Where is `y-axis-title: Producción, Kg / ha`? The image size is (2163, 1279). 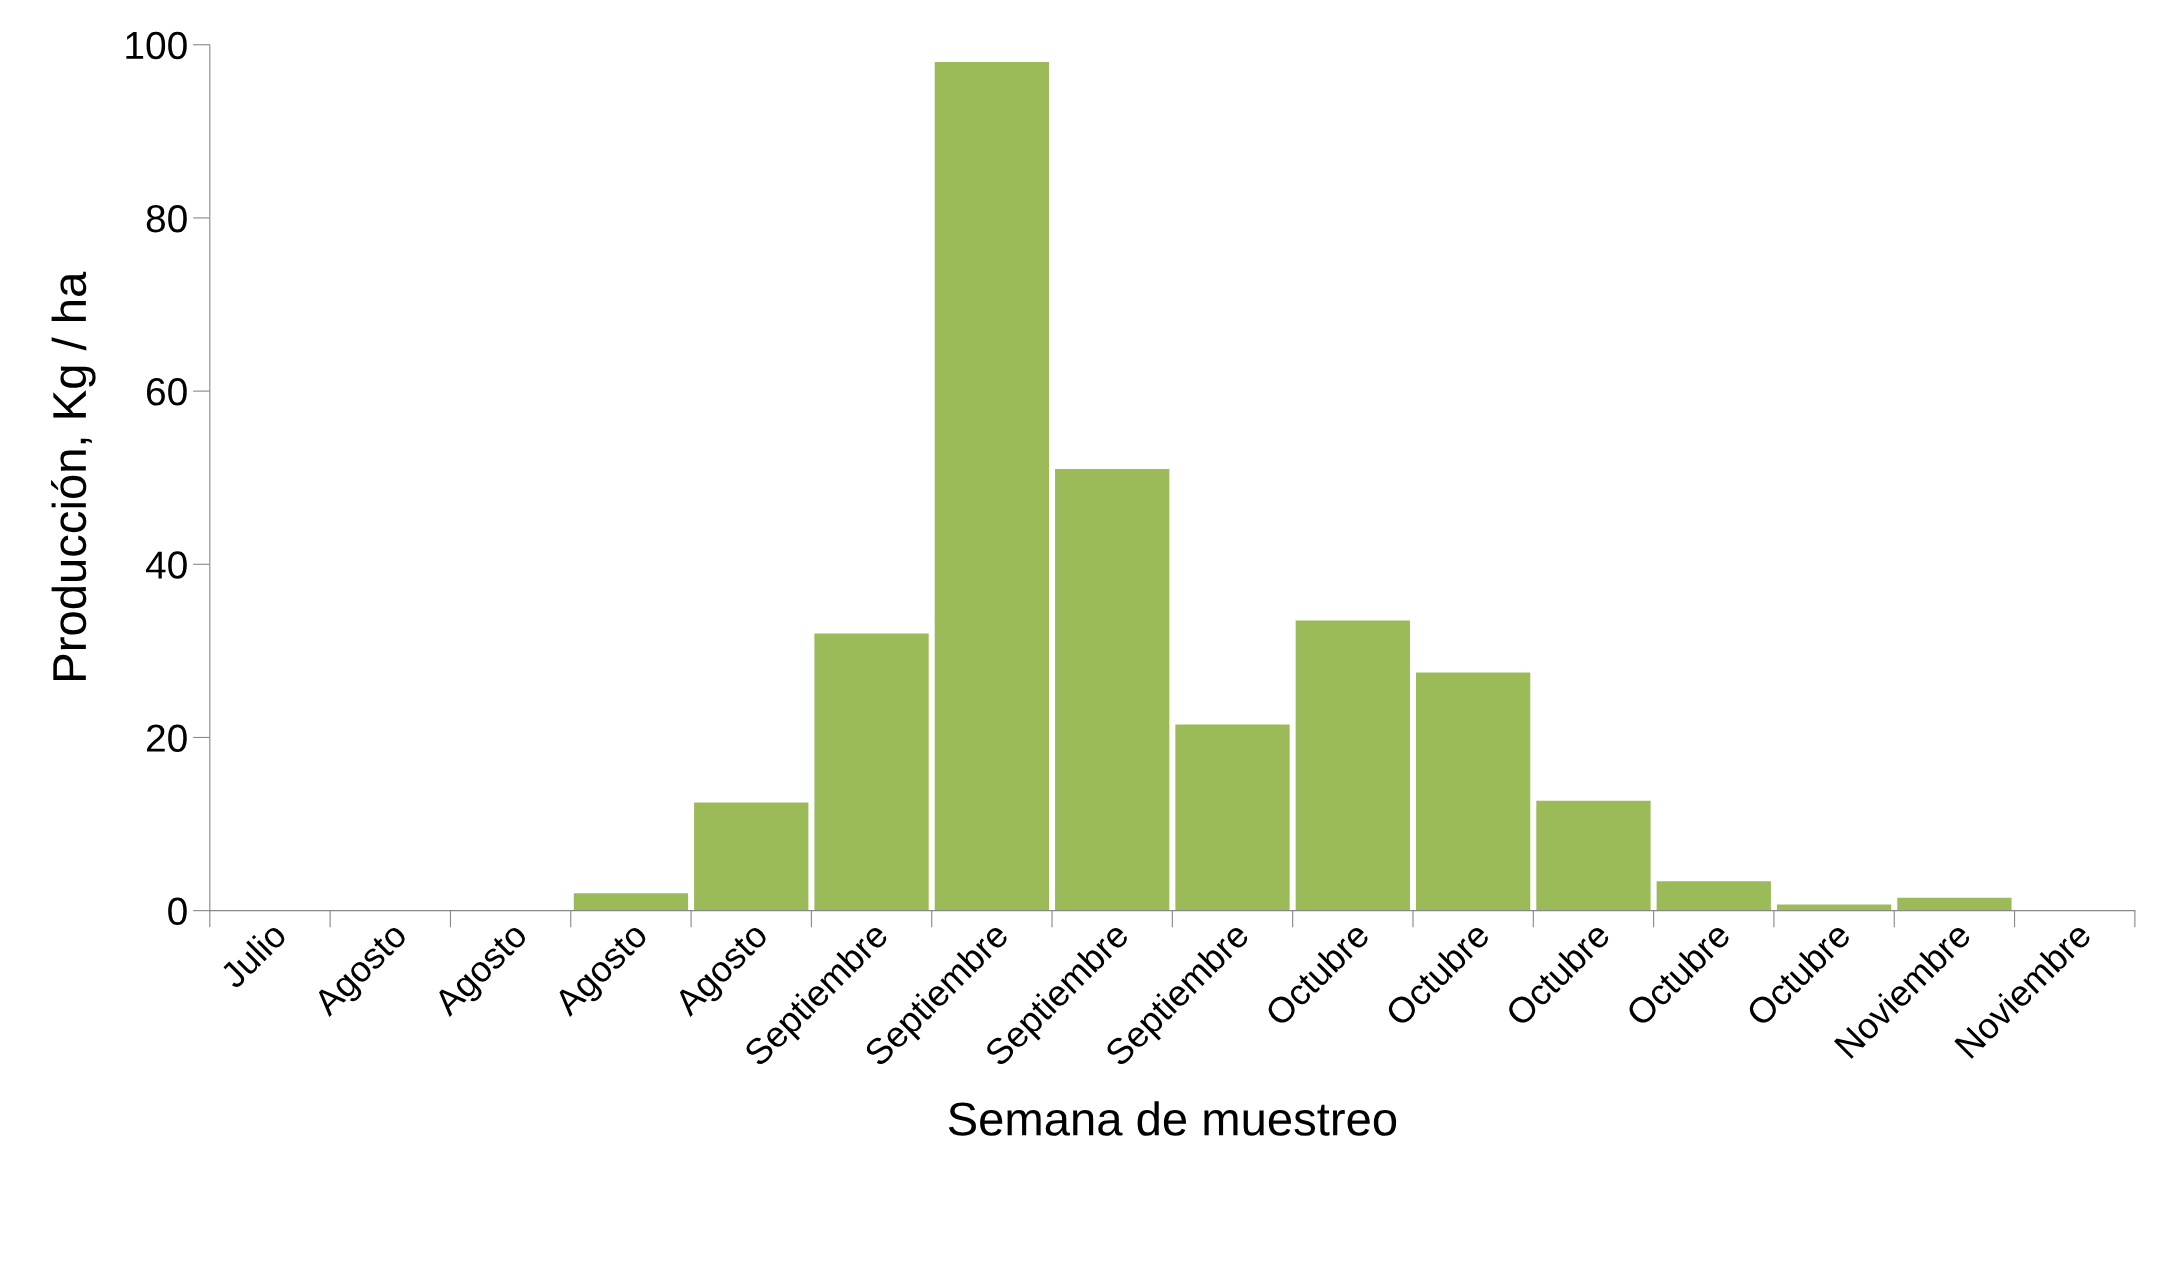 y-axis-title: Producción, Kg / ha is located at coordinates (73, 475).